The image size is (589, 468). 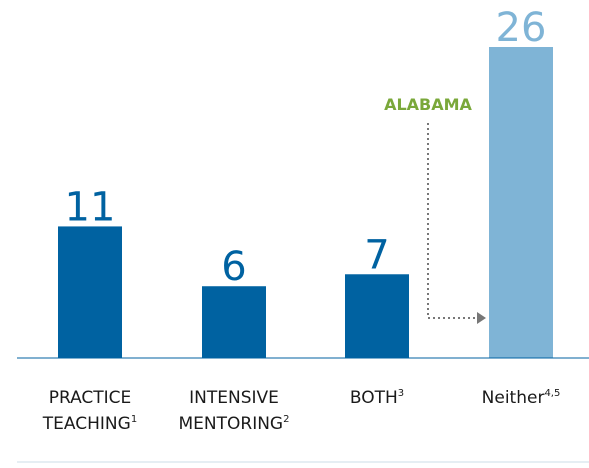 I want to click on category-text: BOTH, so click(x=374, y=398).